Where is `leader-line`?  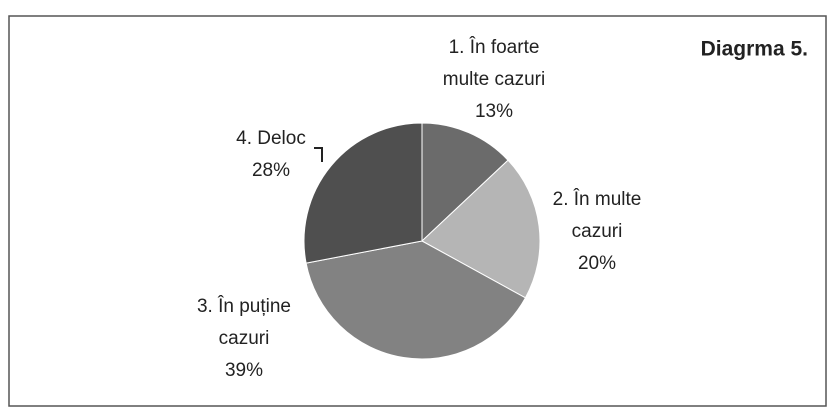
leader-line is located at coordinates (318, 154).